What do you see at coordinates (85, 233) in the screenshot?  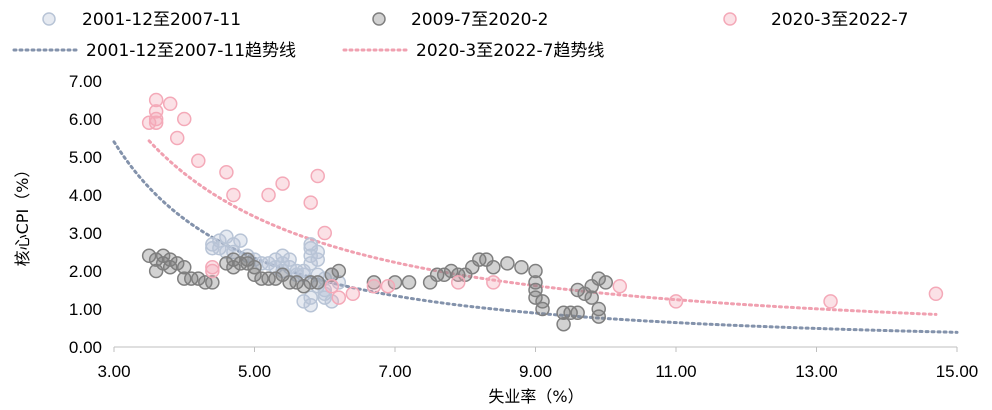 I see `y-tick-label: 3.00` at bounding box center [85, 233].